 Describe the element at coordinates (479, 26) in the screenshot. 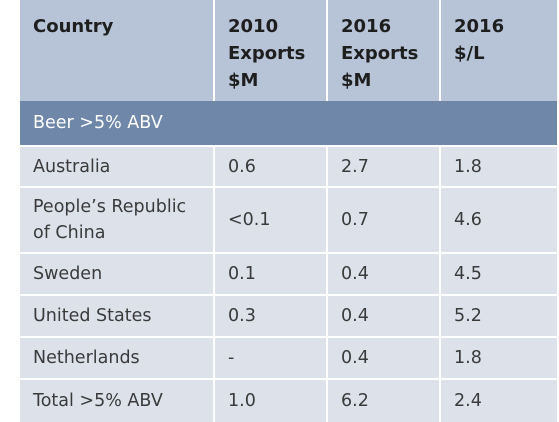

I see `header-2016-price-line-1: 2016` at that location.